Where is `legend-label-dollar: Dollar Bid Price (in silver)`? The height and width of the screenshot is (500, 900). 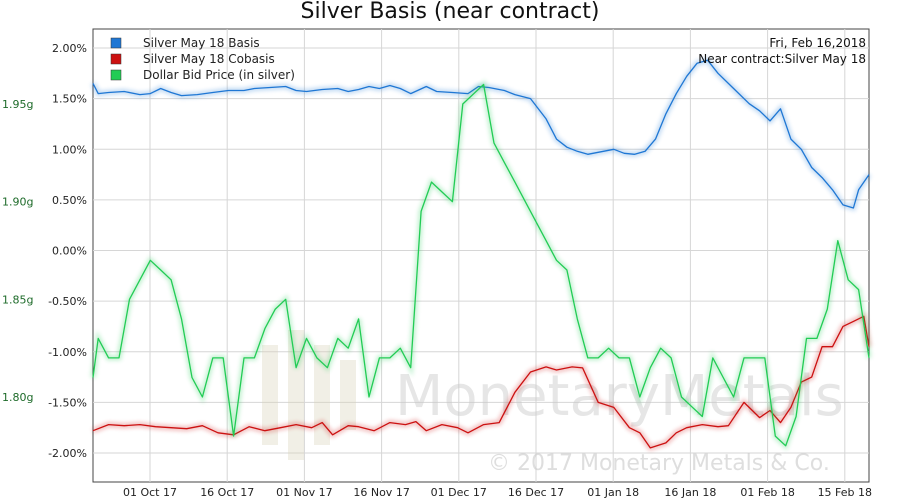 legend-label-dollar: Dollar Bid Price (in silver) is located at coordinates (219, 75).